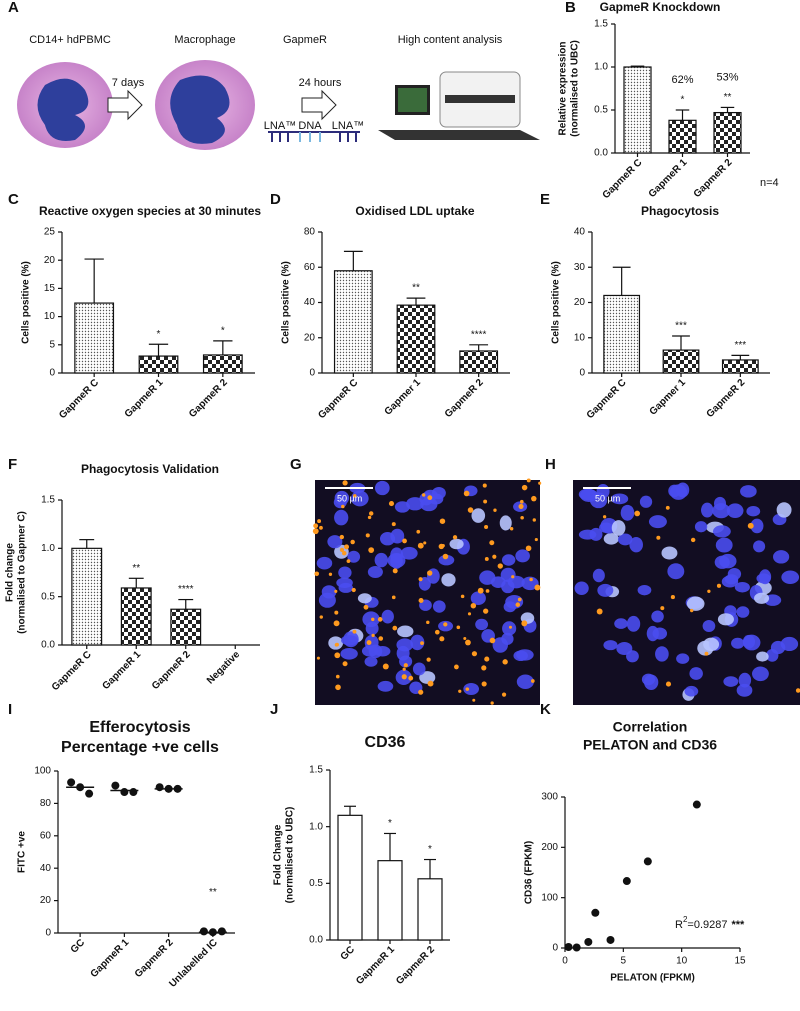  What do you see at coordinates (385, 742) in the screenshot?
I see `chart-title: CD36` at bounding box center [385, 742].